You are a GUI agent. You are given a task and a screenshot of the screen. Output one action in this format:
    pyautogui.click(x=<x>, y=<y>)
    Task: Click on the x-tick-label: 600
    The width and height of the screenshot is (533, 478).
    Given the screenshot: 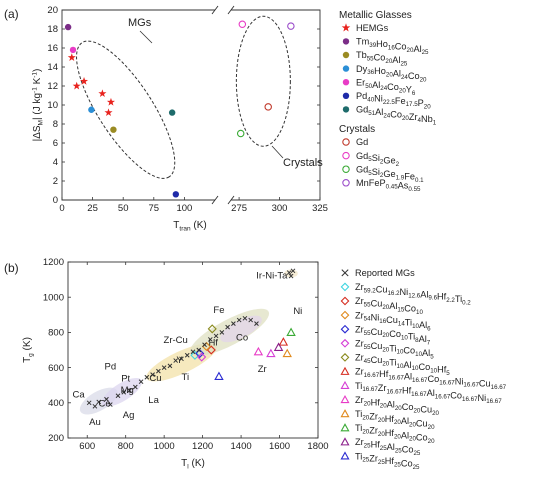 What is the action you would take?
    pyautogui.click(x=87, y=446)
    